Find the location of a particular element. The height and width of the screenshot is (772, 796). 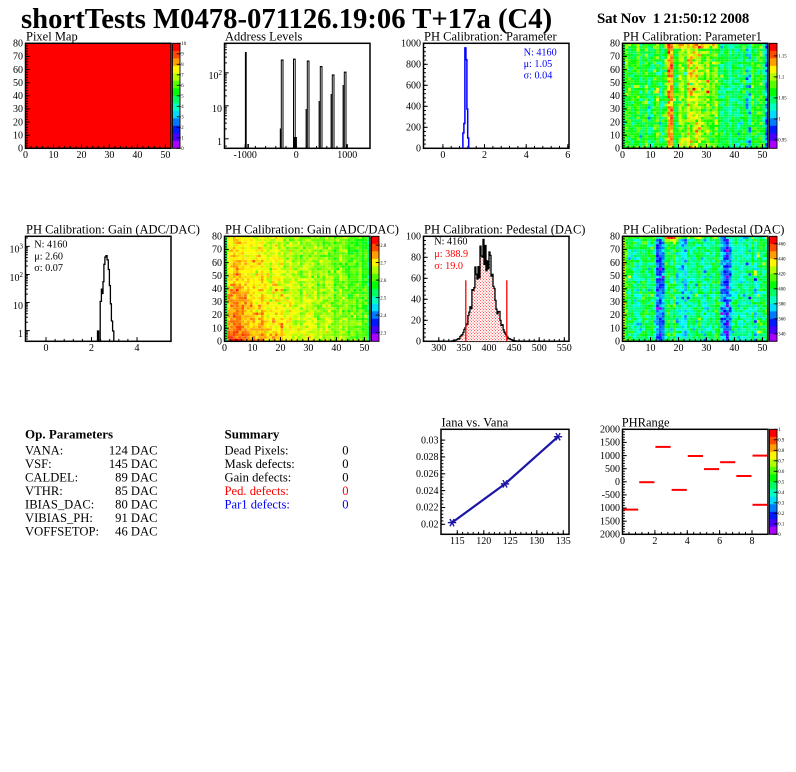

svg-text: 100 is located at coordinates (413, 237).